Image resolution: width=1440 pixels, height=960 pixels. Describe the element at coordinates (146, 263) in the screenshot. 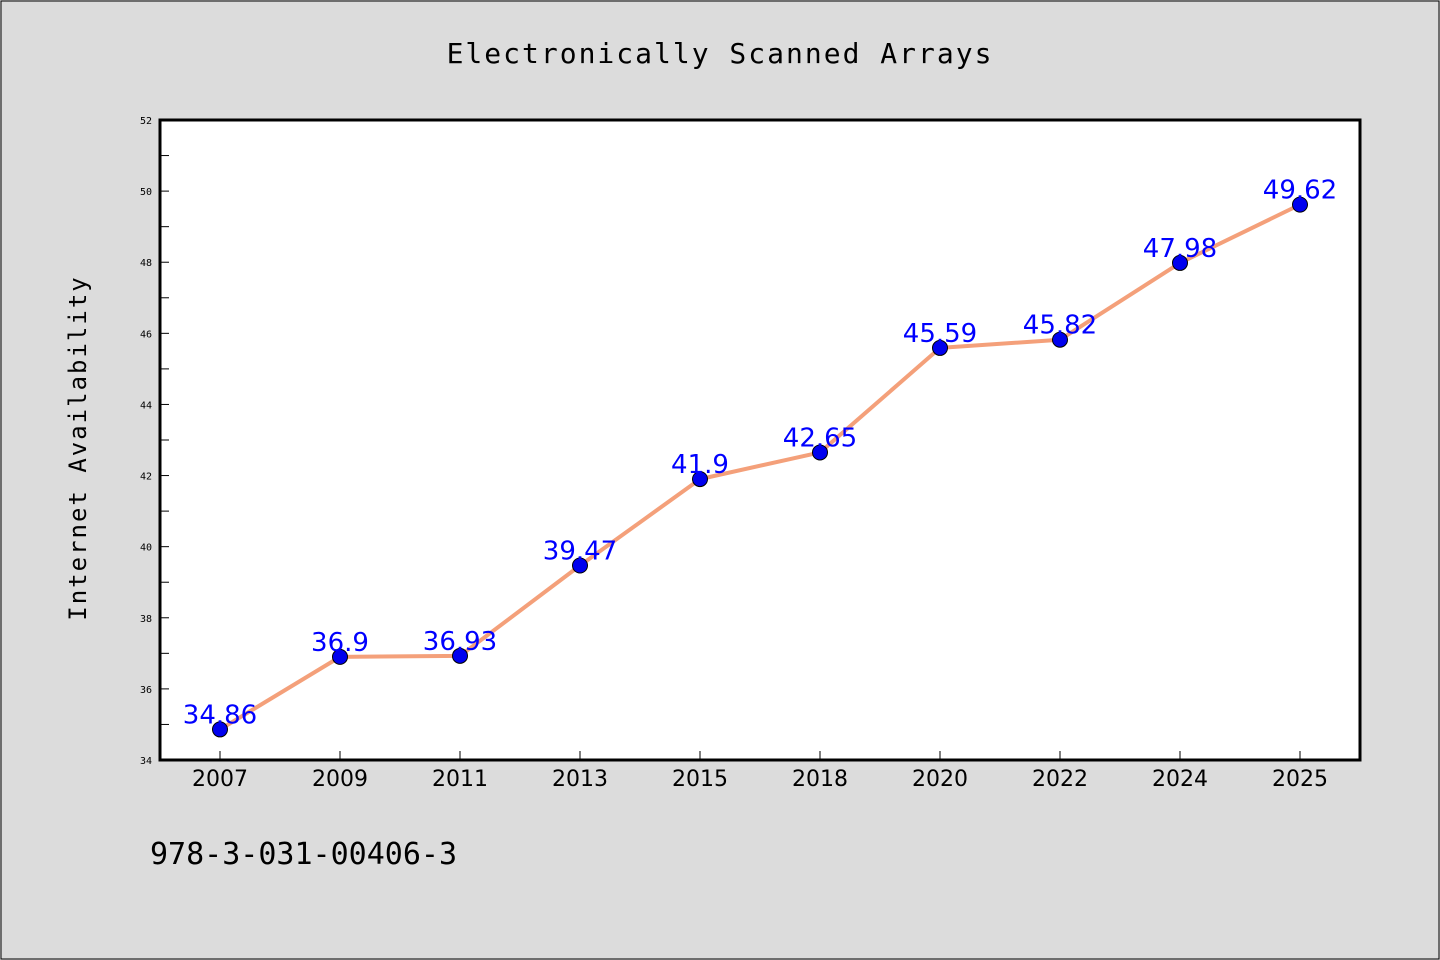

I see `y-tick-label: 48` at that location.